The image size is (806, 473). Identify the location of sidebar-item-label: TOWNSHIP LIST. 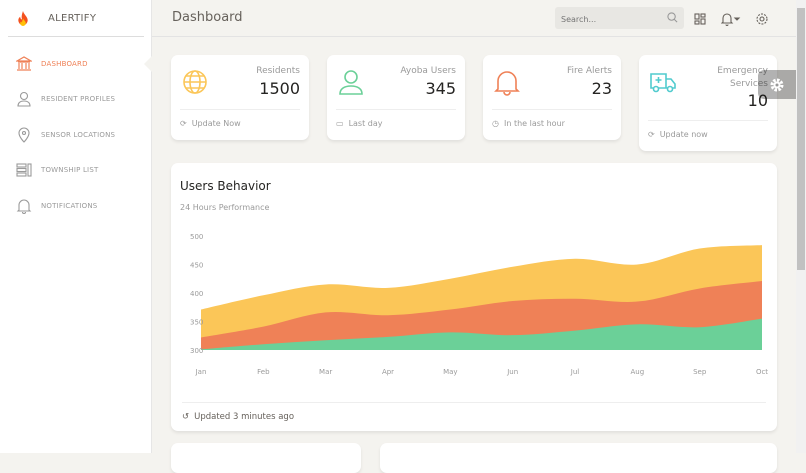
(70, 170).